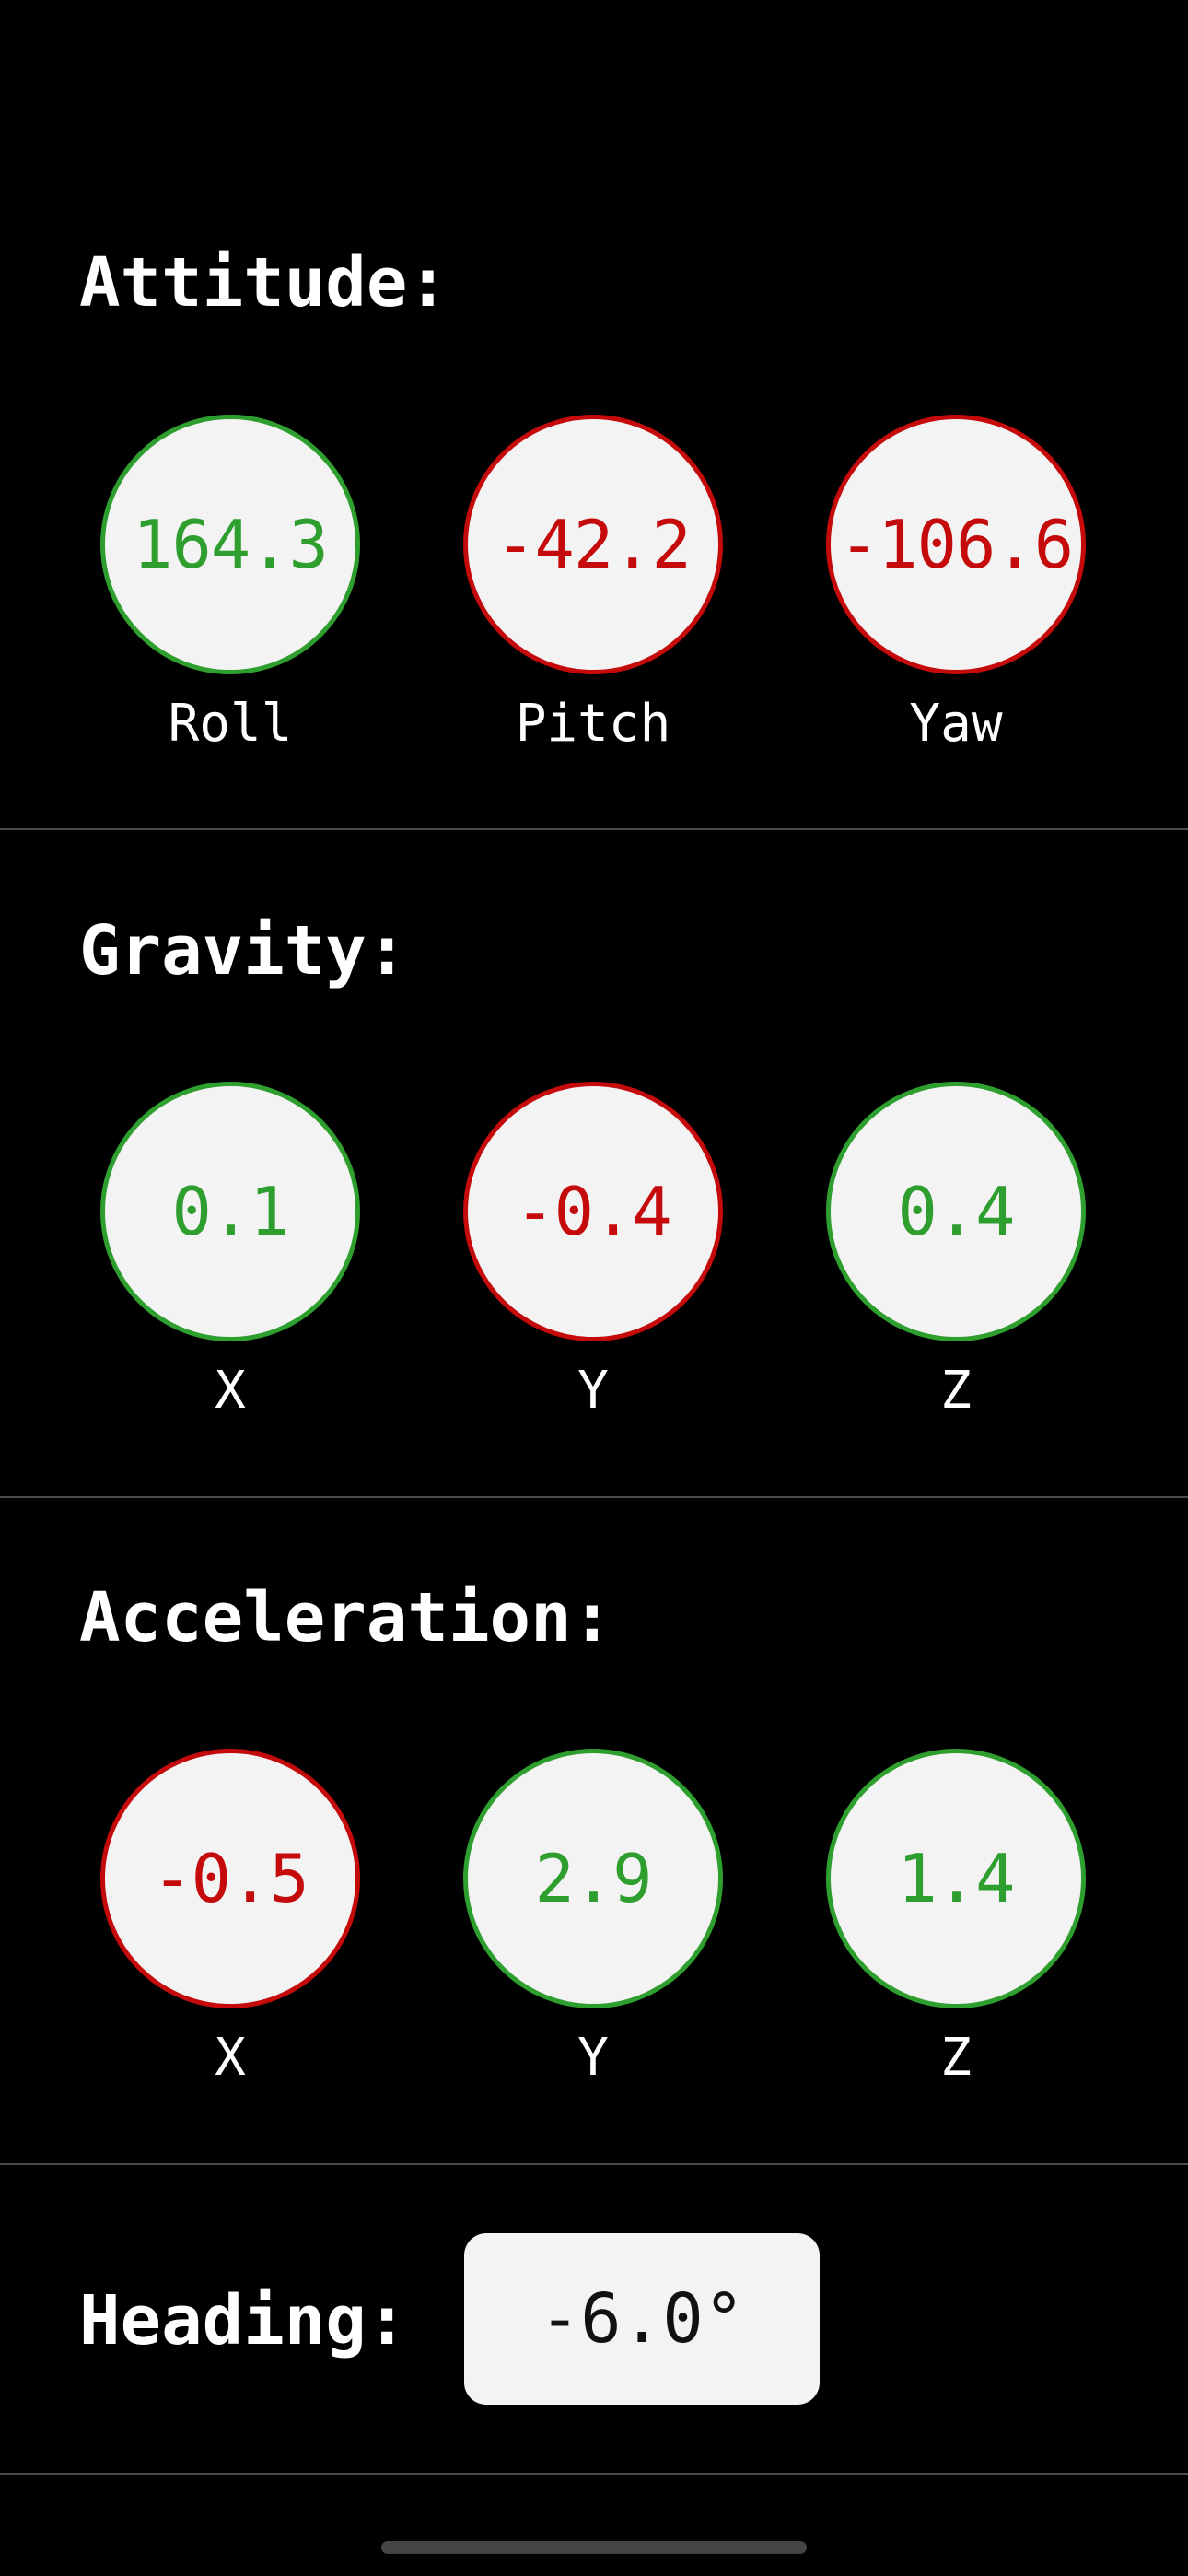 This screenshot has height=2576, width=1188. I want to click on acceleration-z-value: 1.4, so click(956, 1878).